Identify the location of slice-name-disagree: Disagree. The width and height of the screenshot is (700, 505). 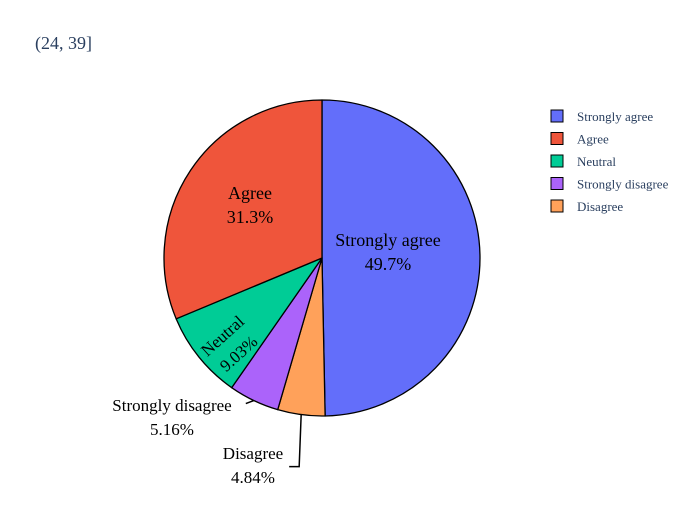
(253, 453).